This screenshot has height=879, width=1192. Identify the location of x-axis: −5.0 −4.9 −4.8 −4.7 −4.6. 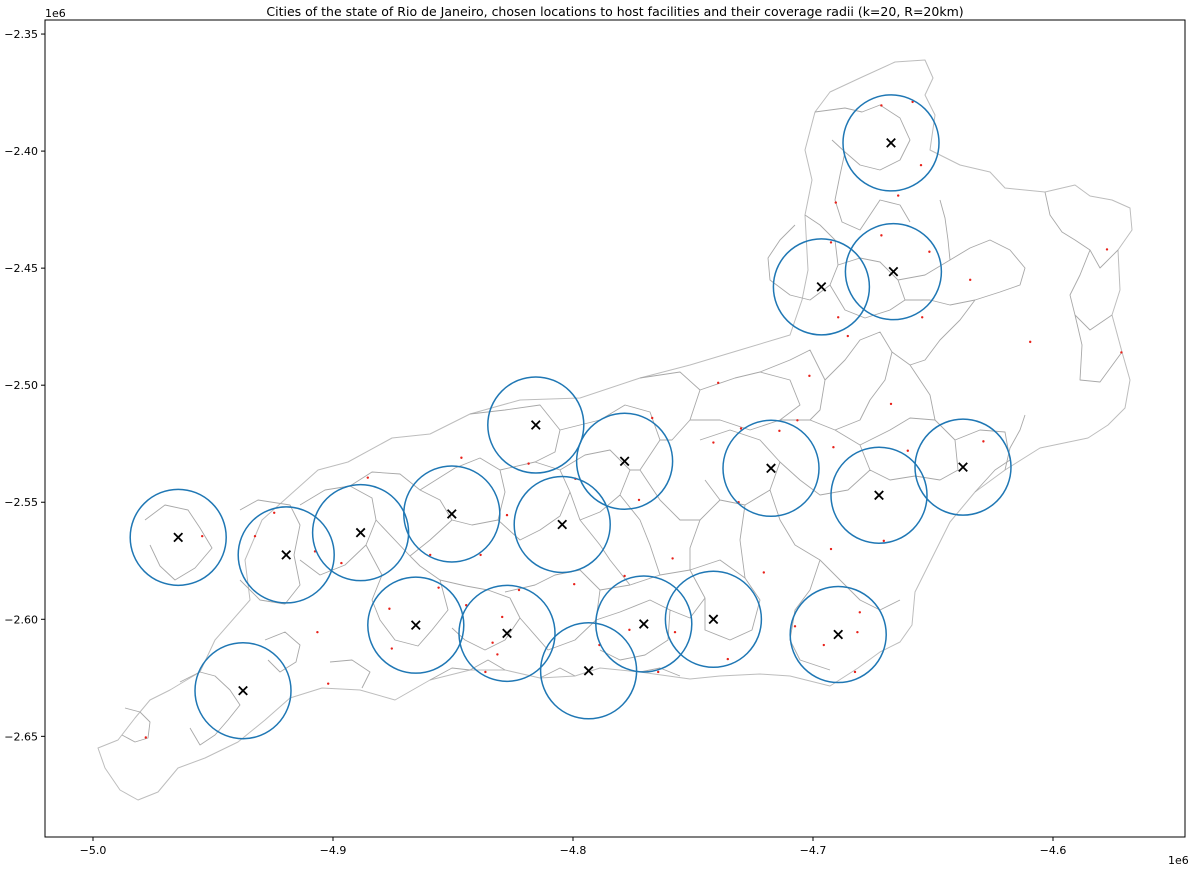
(573, 847).